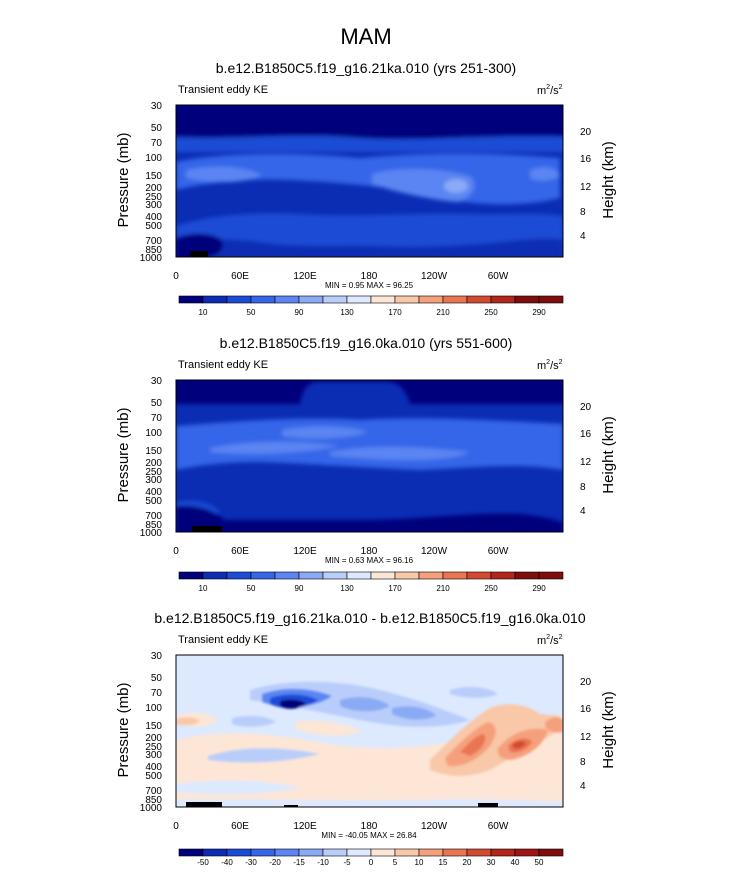 The width and height of the screenshot is (733, 877). I want to click on panel-3-plot-frame, so click(369, 731).